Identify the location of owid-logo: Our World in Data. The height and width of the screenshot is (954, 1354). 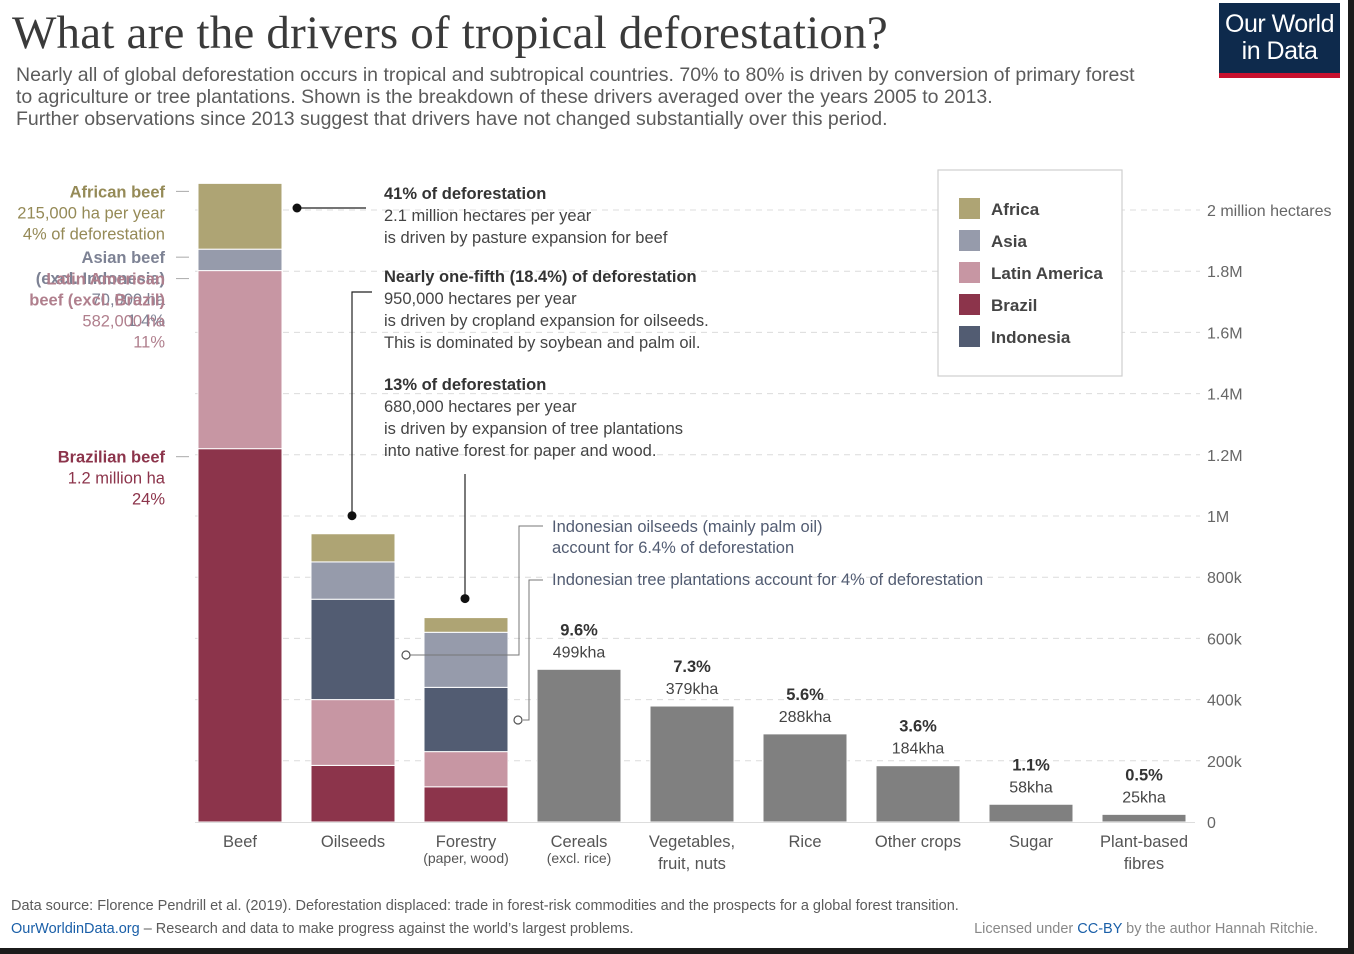
(1279, 40).